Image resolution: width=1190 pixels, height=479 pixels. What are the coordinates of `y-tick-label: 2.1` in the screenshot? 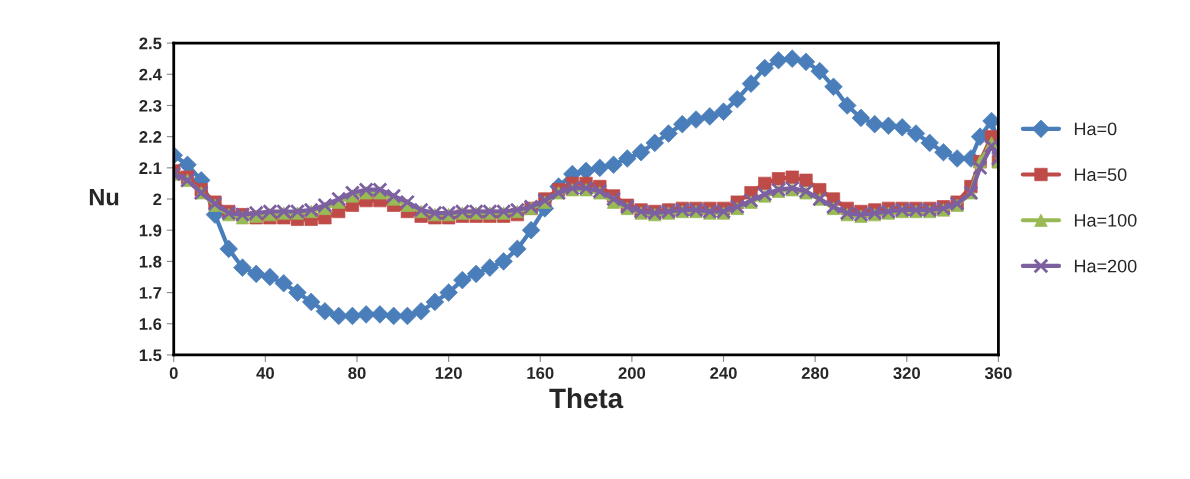 It's located at (150, 168).